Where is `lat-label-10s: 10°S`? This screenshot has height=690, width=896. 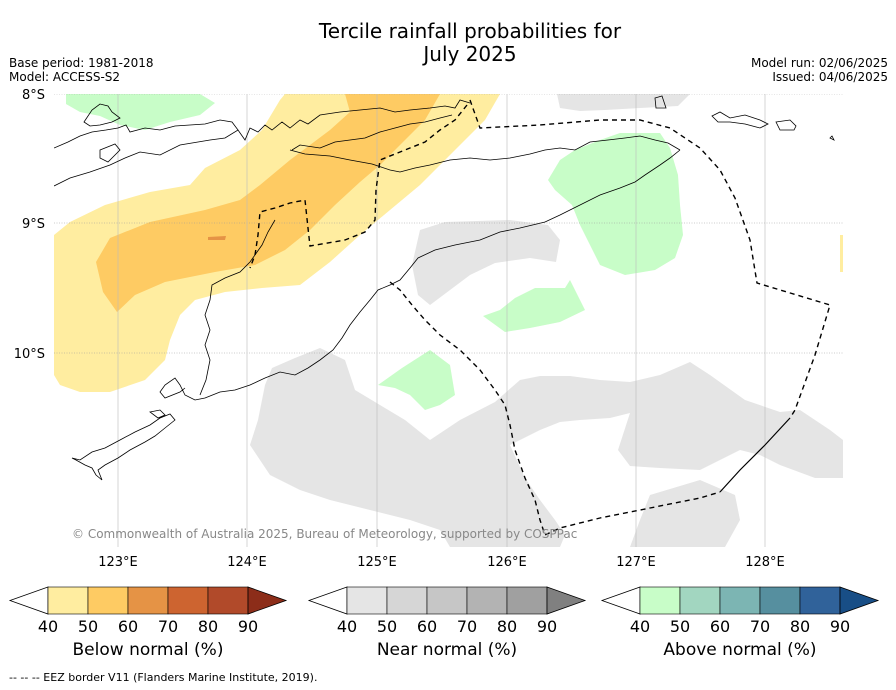 lat-label-10s: 10°S is located at coordinates (29, 354).